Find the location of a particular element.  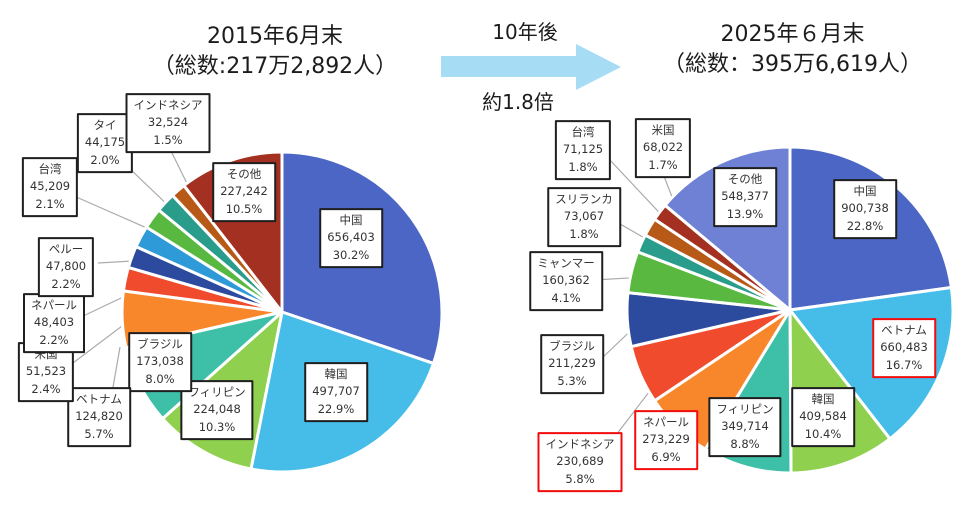

label-value: 224,048 is located at coordinates (217, 409).